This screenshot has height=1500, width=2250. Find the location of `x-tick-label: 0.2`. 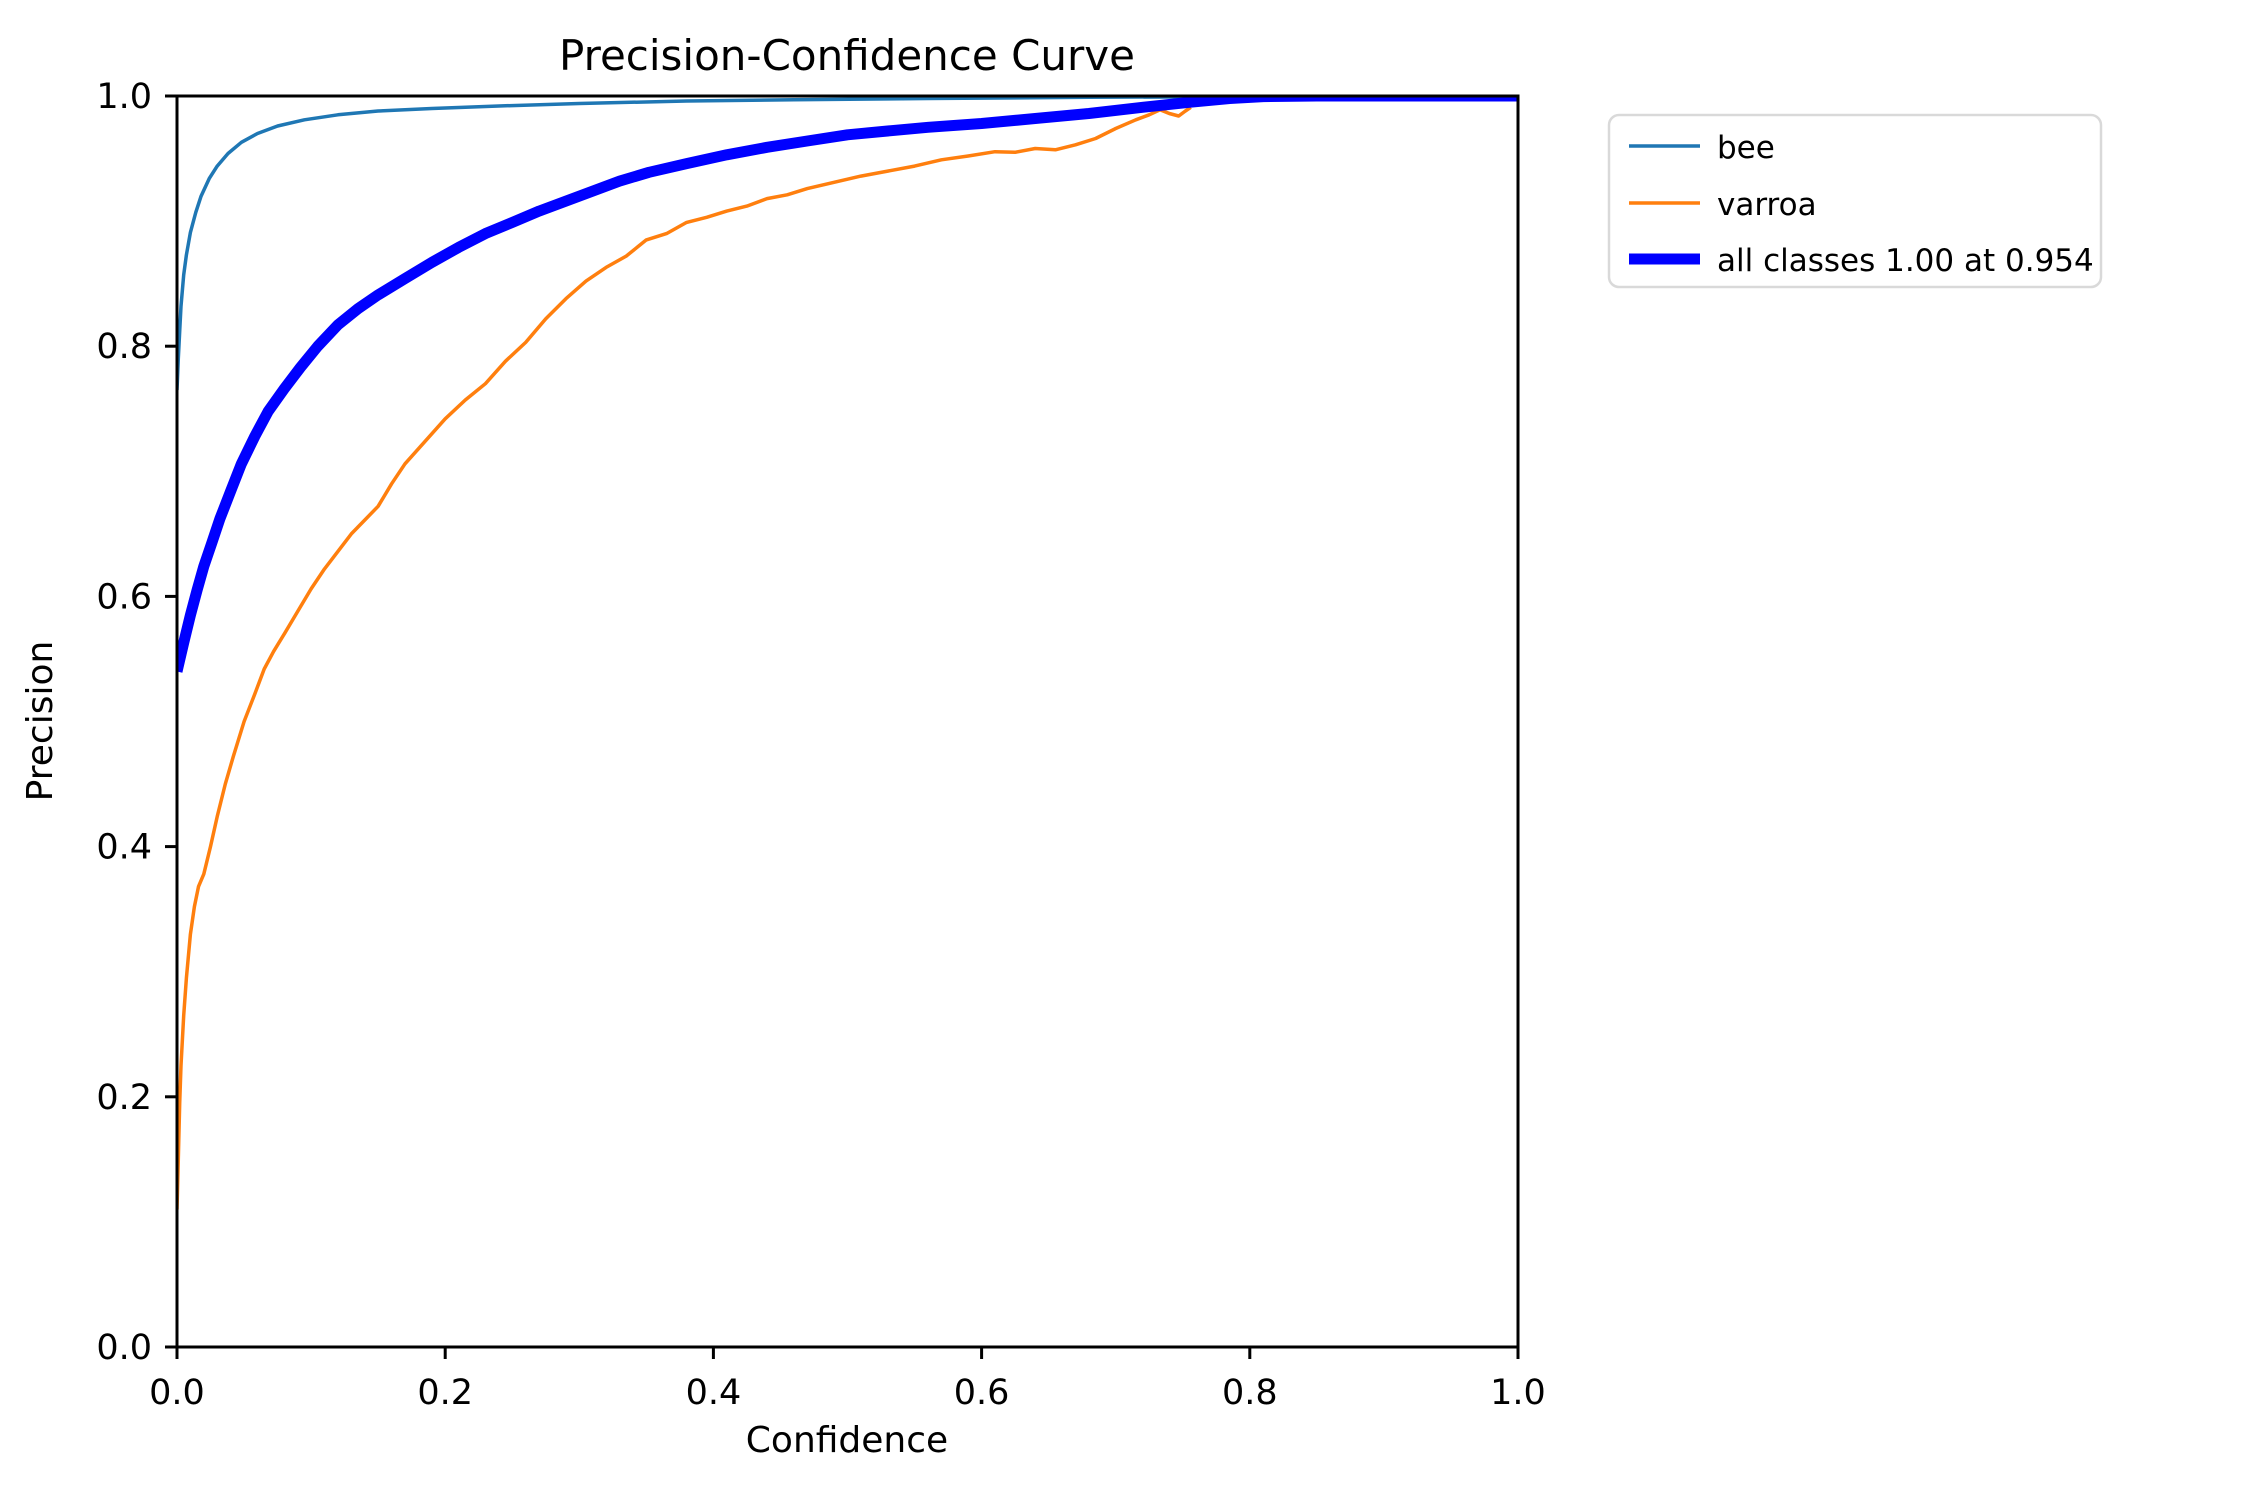

x-tick-label: 0.2 is located at coordinates (445, 1393).